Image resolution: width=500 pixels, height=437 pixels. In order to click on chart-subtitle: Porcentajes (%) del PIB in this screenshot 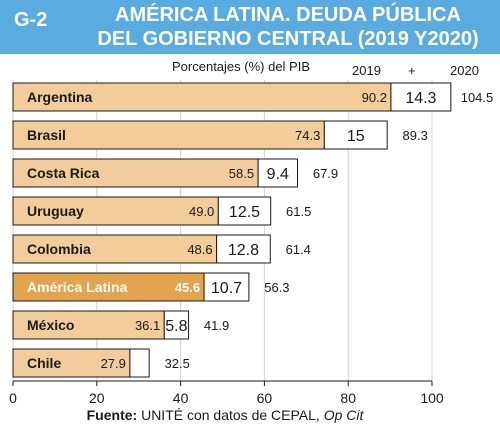, I will do `click(241, 66)`.